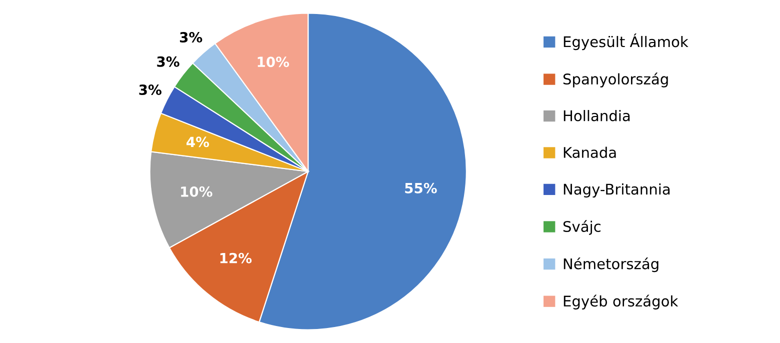 This screenshot has height=343, width=780. Describe the element at coordinates (617, 190) in the screenshot. I see `legend-label: Nagy-Britannia` at that location.